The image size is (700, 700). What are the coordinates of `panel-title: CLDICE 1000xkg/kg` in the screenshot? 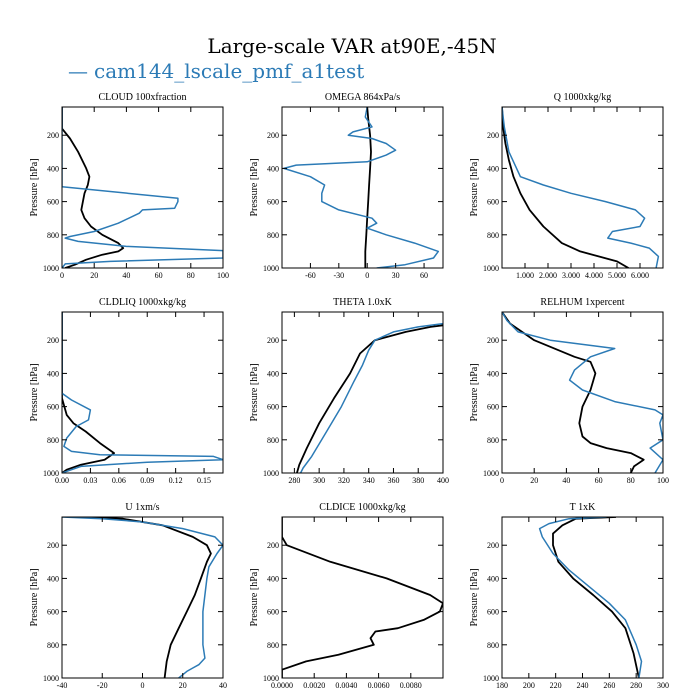 It's located at (362, 507).